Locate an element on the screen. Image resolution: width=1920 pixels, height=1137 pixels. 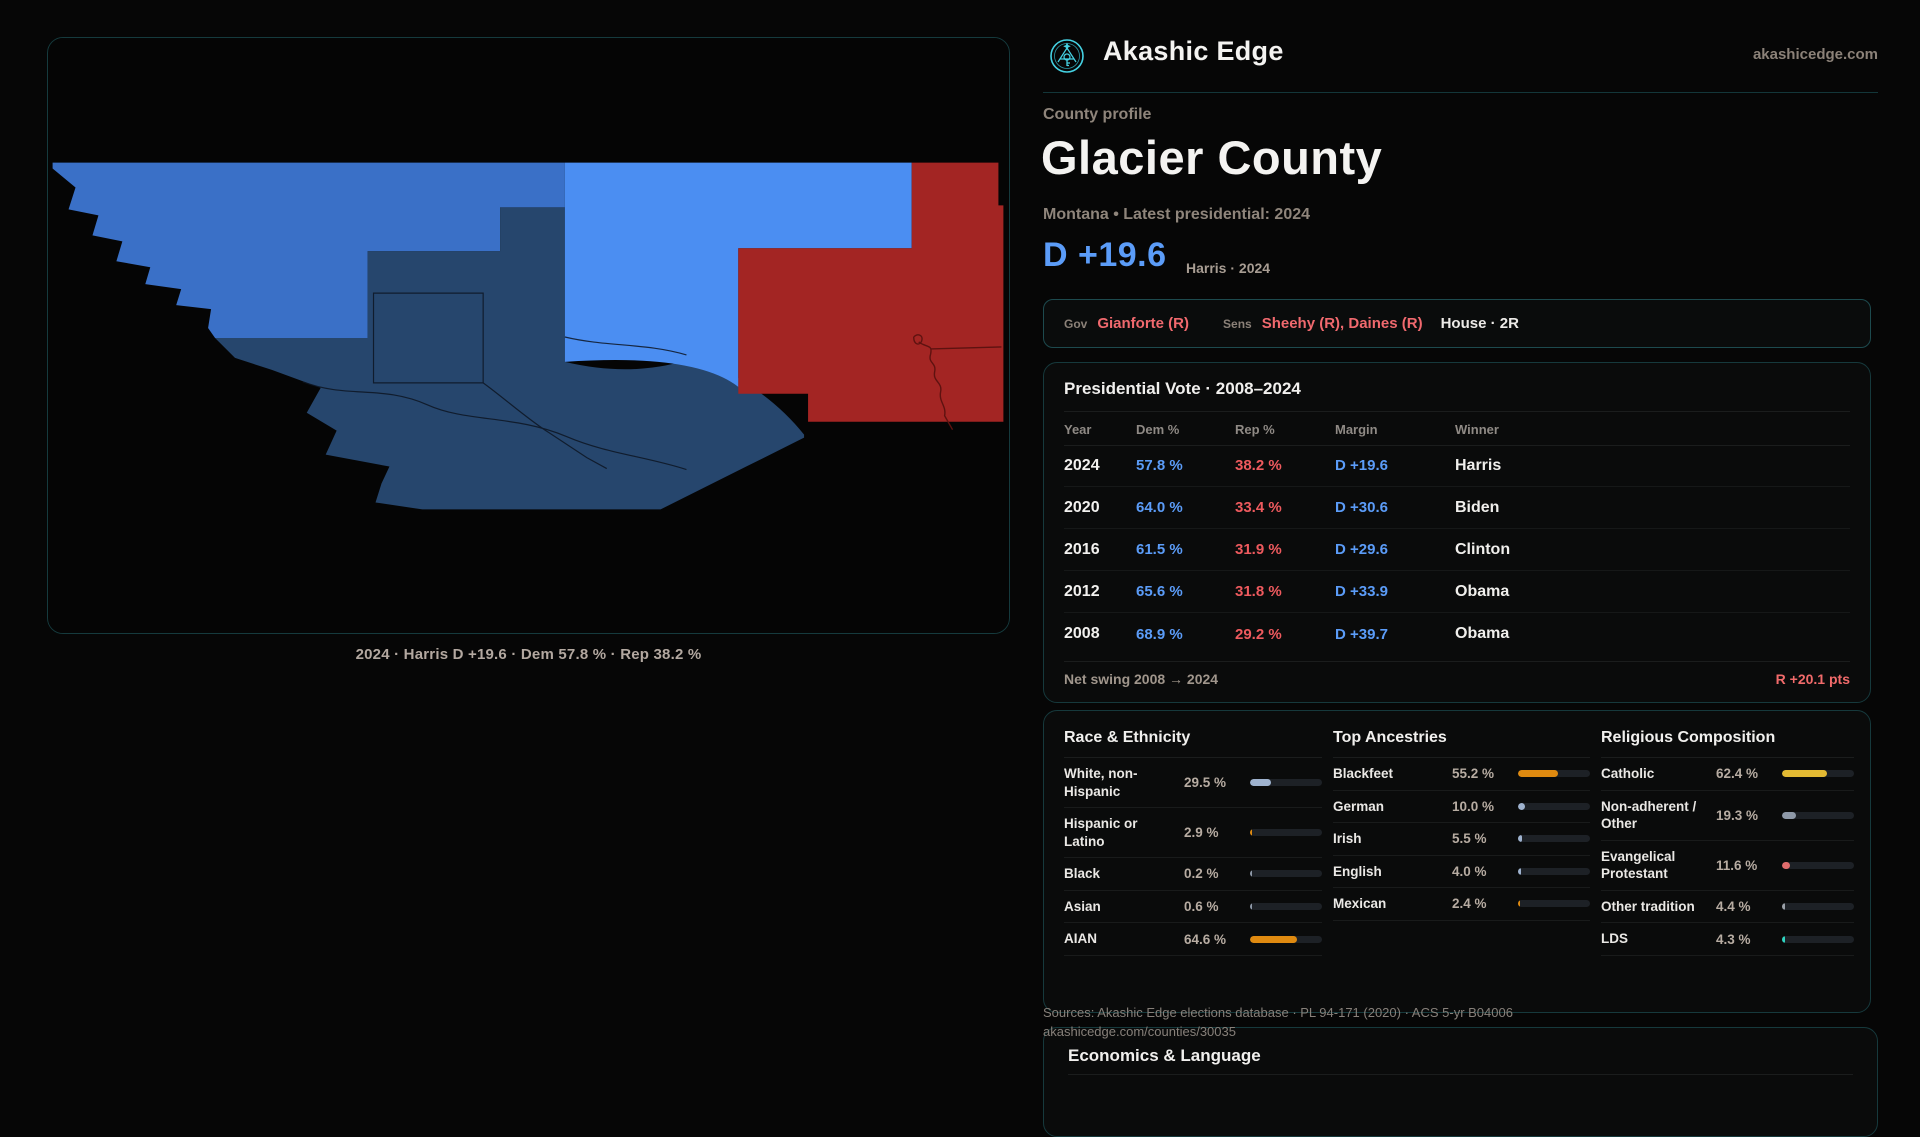
net-swing-row: Net swing 2008 → 2024 R +20.1 pts is located at coordinates (1457, 678).